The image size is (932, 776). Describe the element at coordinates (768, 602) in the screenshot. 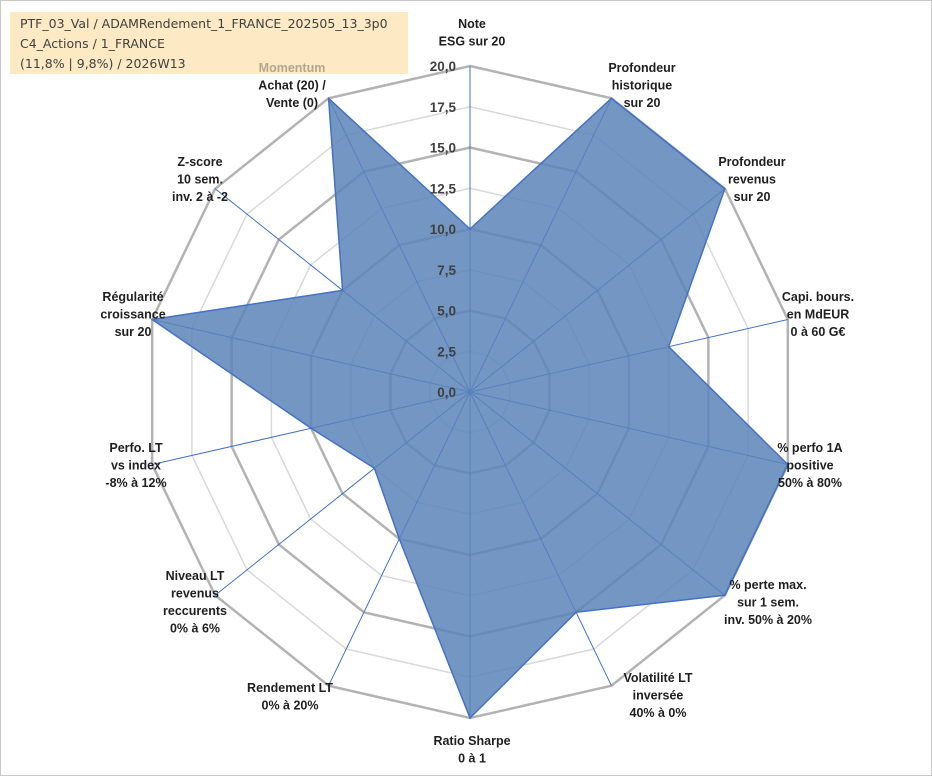

I see `axis-label: % perte max. sur 1 sem. inv. 50% à 20%` at that location.